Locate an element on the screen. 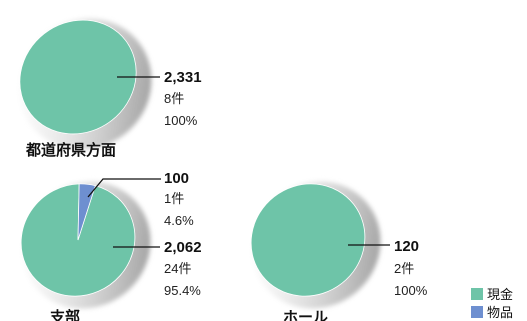  pie-3-count: 2件 is located at coordinates (404, 268).